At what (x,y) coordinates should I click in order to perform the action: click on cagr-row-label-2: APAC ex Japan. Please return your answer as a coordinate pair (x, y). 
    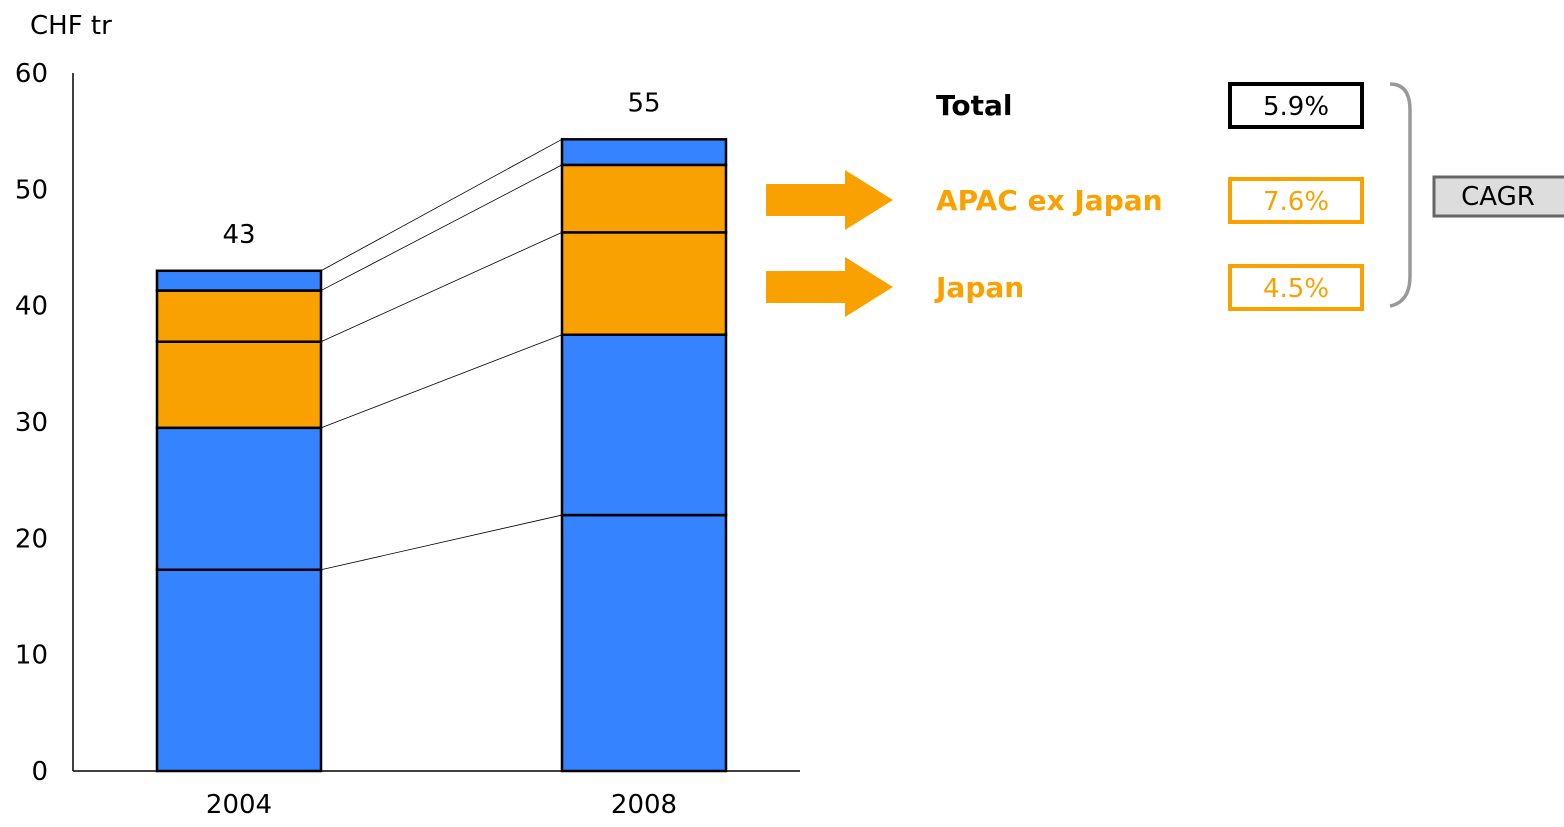
    Looking at the image, I should click on (1049, 200).